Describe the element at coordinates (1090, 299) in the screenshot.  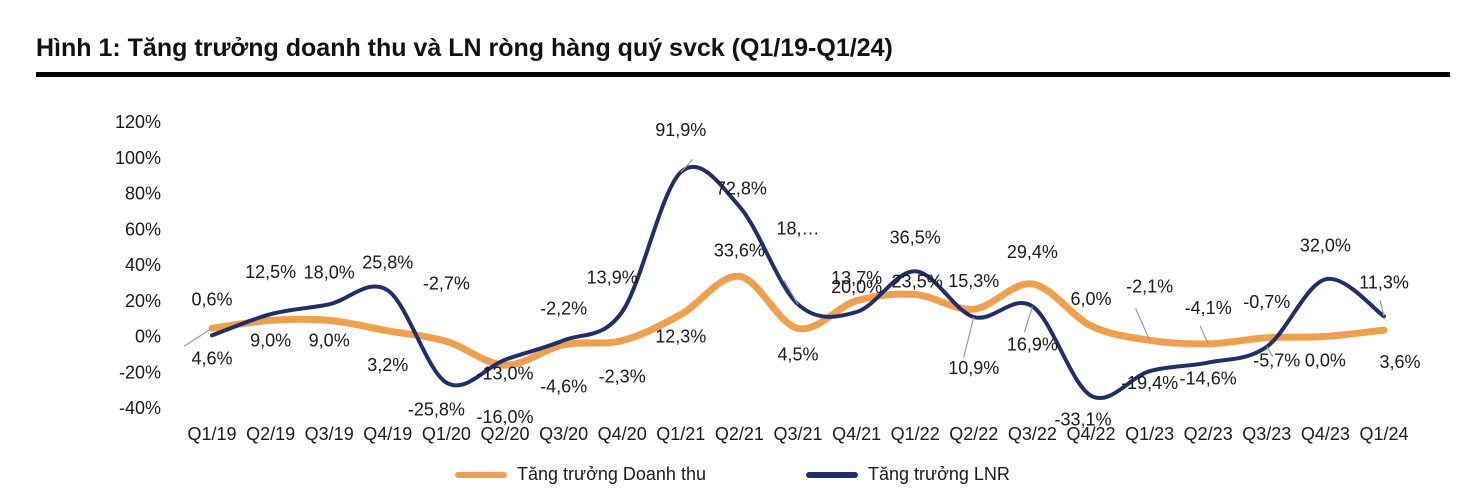
I see `revenue-data-label: 6,0%` at that location.